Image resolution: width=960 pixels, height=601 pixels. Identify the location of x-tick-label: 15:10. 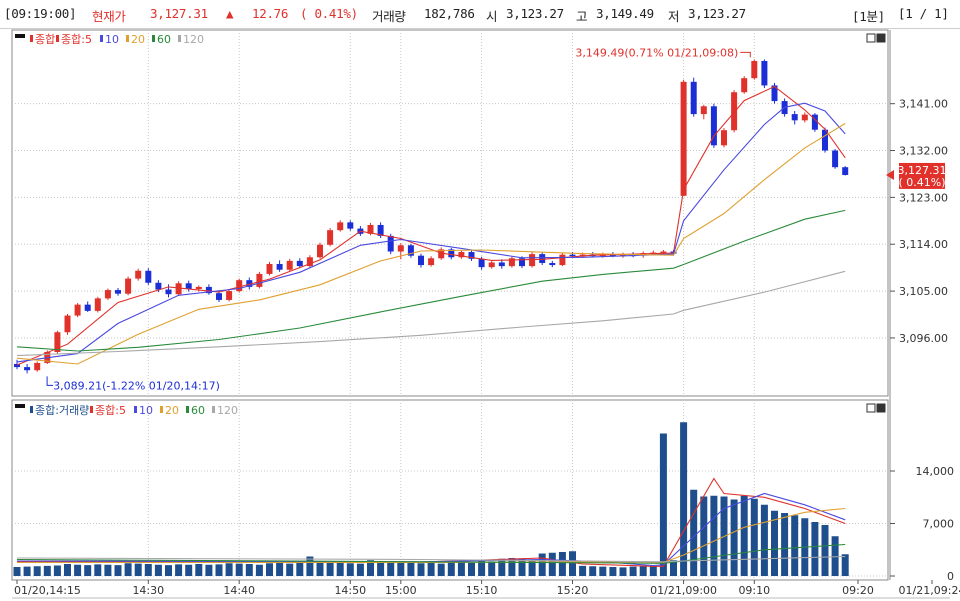
(482, 590).